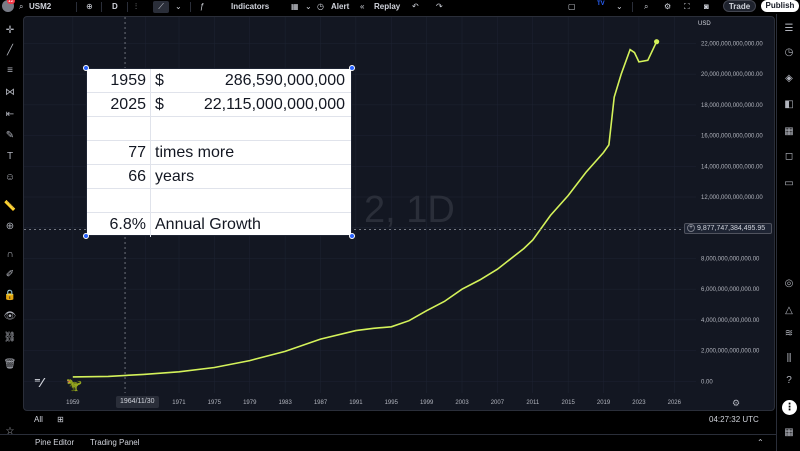 This screenshot has height=451, width=800. I want to click on templates-chevron-icon: ⌄, so click(308, 6).